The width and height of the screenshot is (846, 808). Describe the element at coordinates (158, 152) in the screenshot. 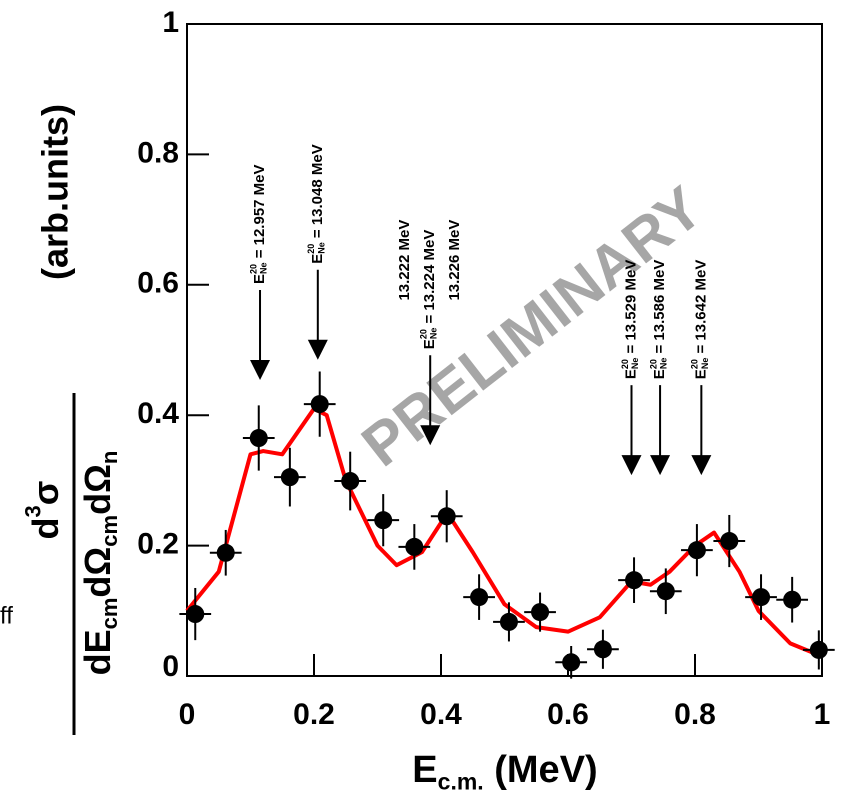

I see `y-tick-label: 0.8` at that location.